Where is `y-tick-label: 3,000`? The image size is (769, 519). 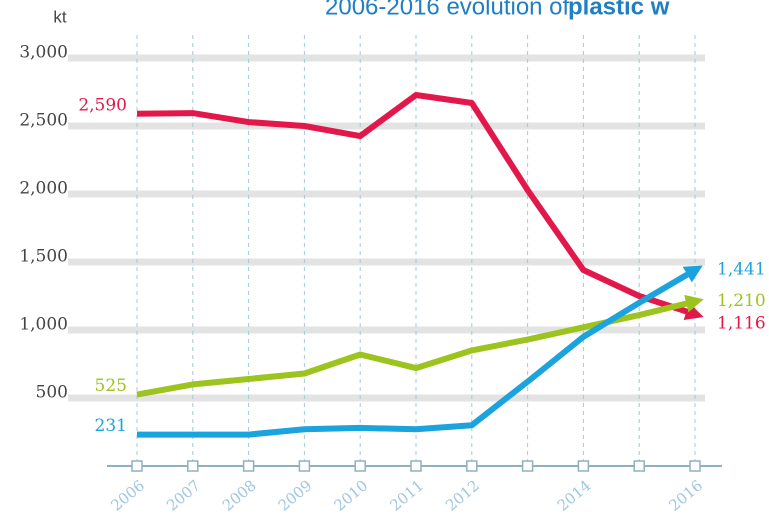 y-tick-label: 3,000 is located at coordinates (43, 53).